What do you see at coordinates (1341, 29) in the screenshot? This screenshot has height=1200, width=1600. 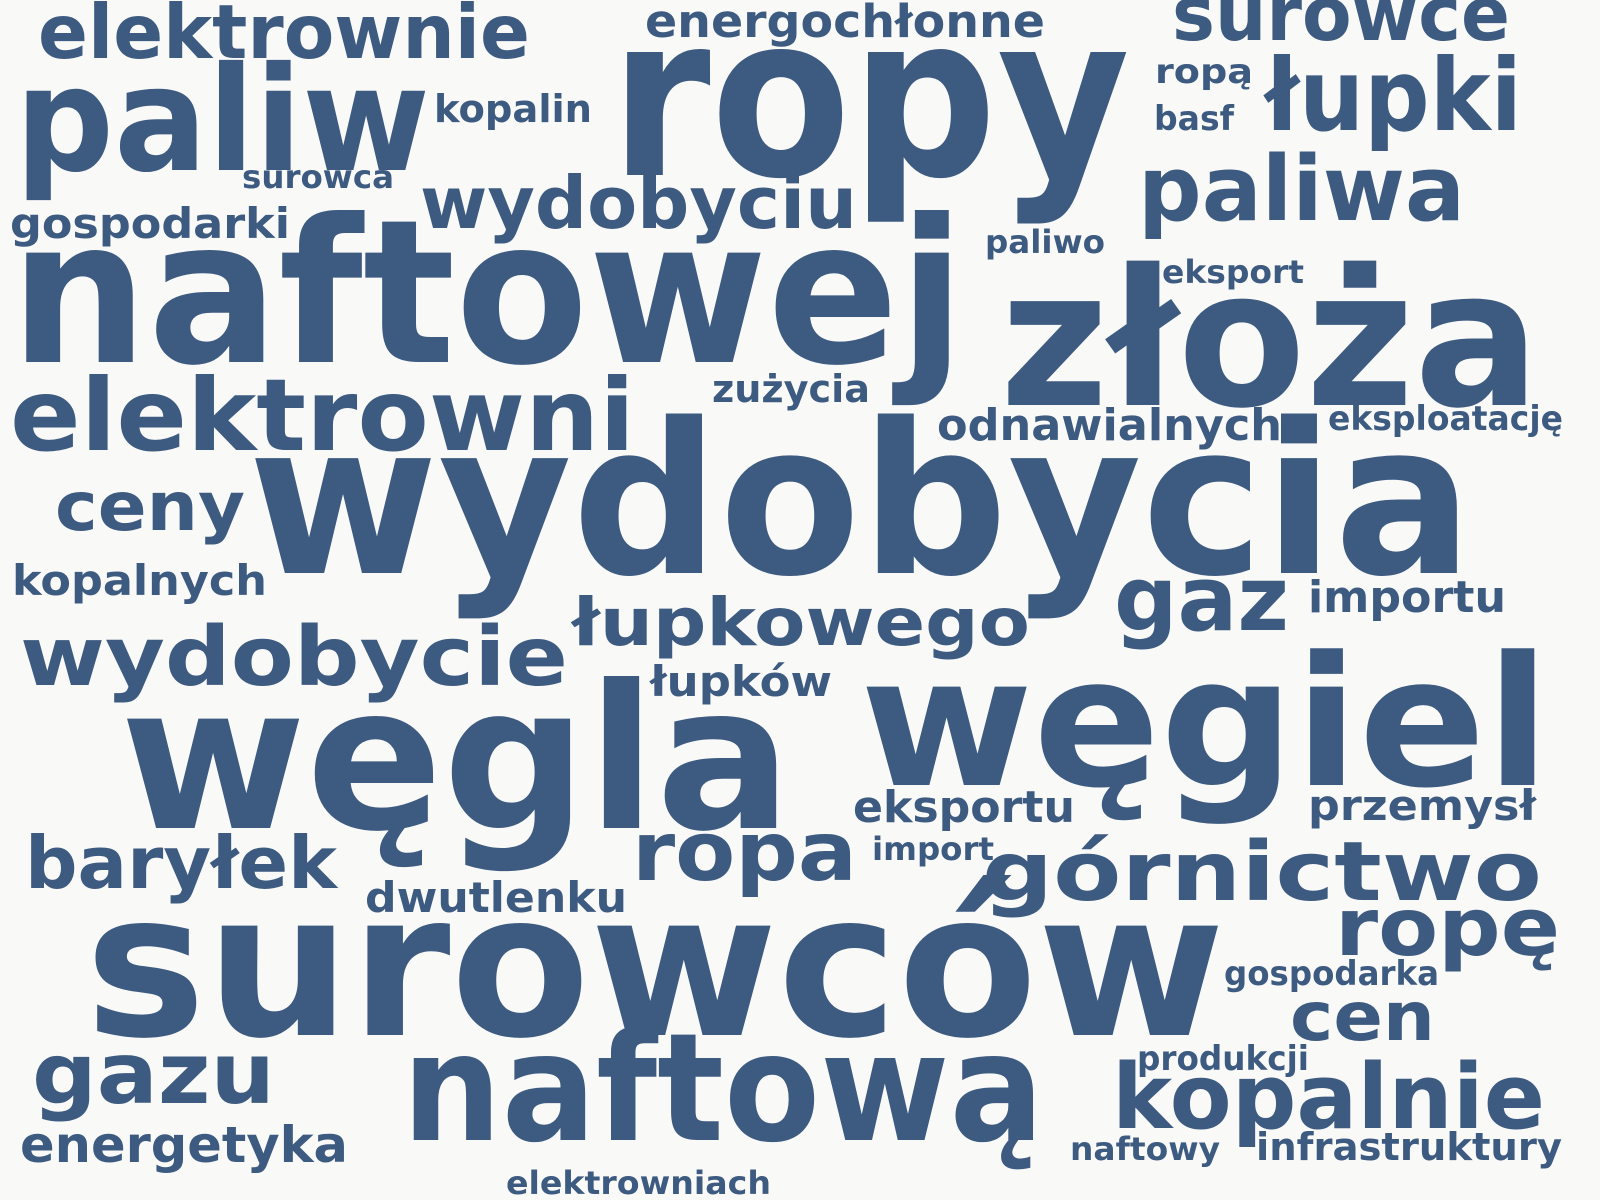 I see `word-surowce: surowce` at bounding box center [1341, 29].